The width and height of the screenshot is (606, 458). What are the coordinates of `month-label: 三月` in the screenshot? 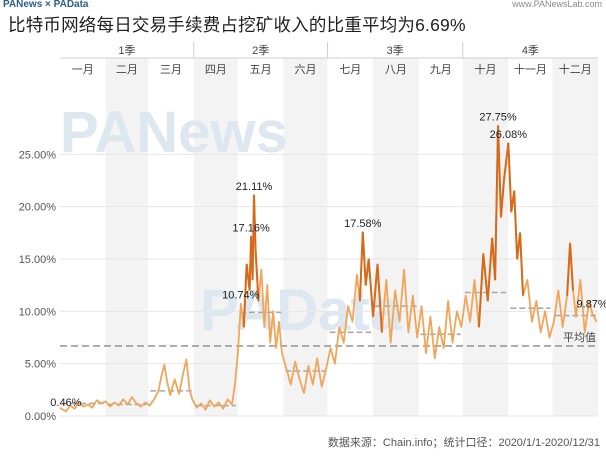 It's located at (171, 70).